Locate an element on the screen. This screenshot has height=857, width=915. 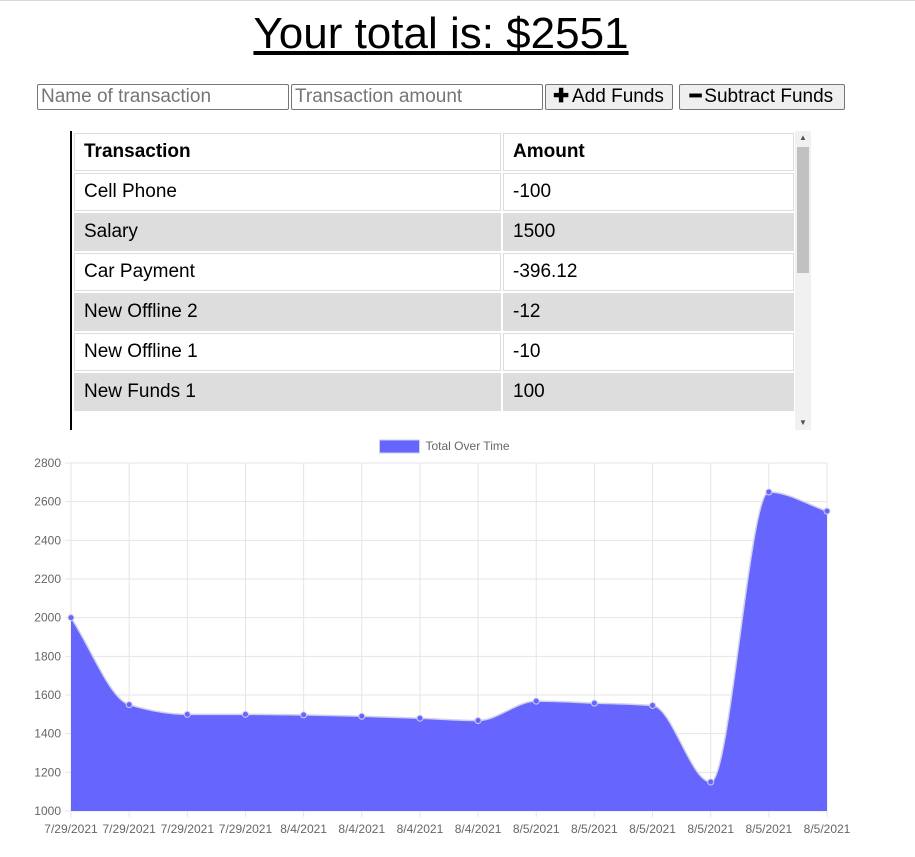
transaction-name-cell: New Offline 1 is located at coordinates (287, 352).